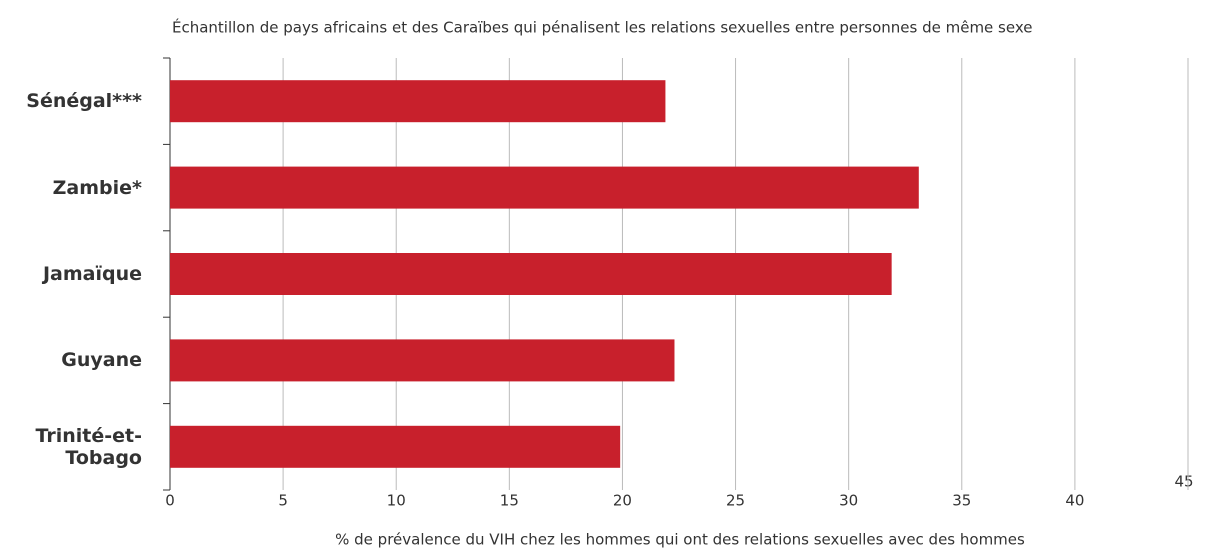  I want to click on x-tick-label: 15, so click(509, 501).